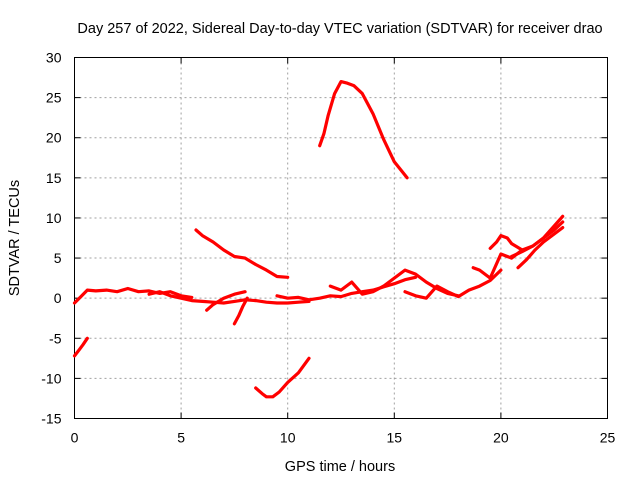 The image size is (640, 480). I want to click on y-tick-label: 30, so click(54, 58).